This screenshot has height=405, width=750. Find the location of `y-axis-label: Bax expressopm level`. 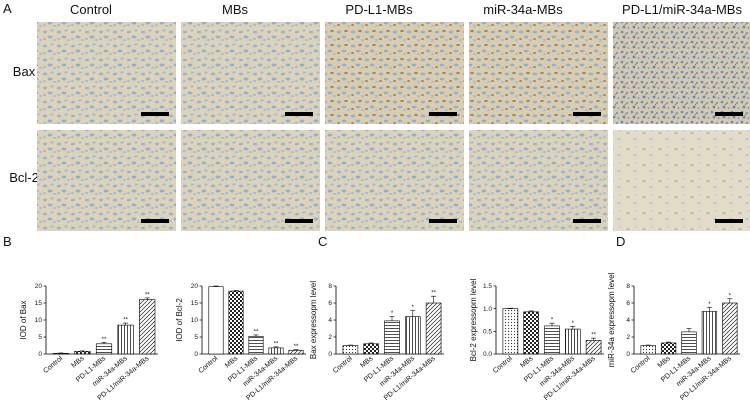

y-axis-label: Bax expressopm level is located at coordinates (313, 320).